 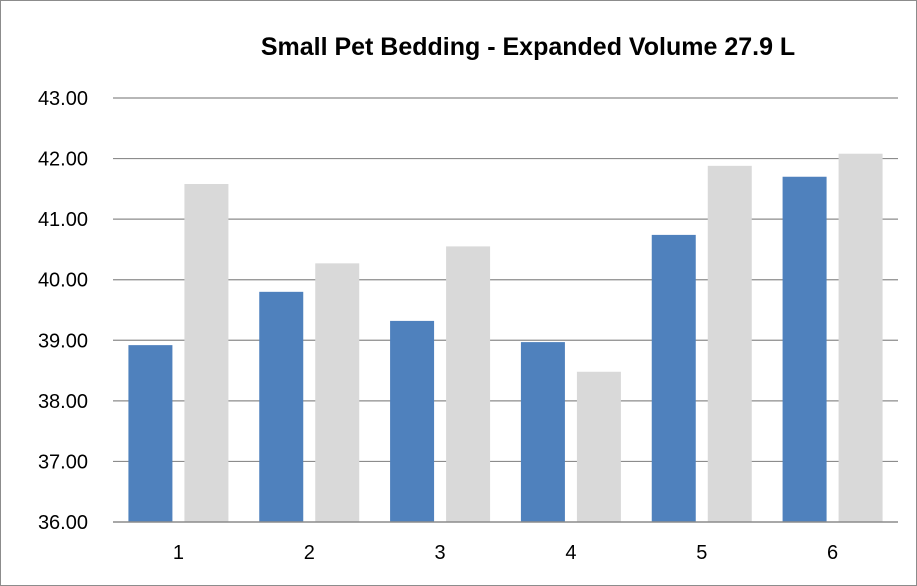 What do you see at coordinates (63, 220) in the screenshot?
I see `y-tick-label: 41.00` at bounding box center [63, 220].